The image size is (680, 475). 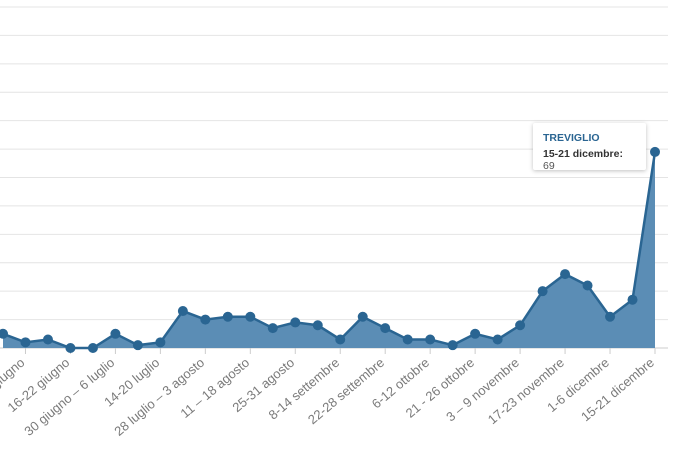 I want to click on tooltip: TREVIGLIO 15-21 dicembre: 69, so click(x=589, y=147).